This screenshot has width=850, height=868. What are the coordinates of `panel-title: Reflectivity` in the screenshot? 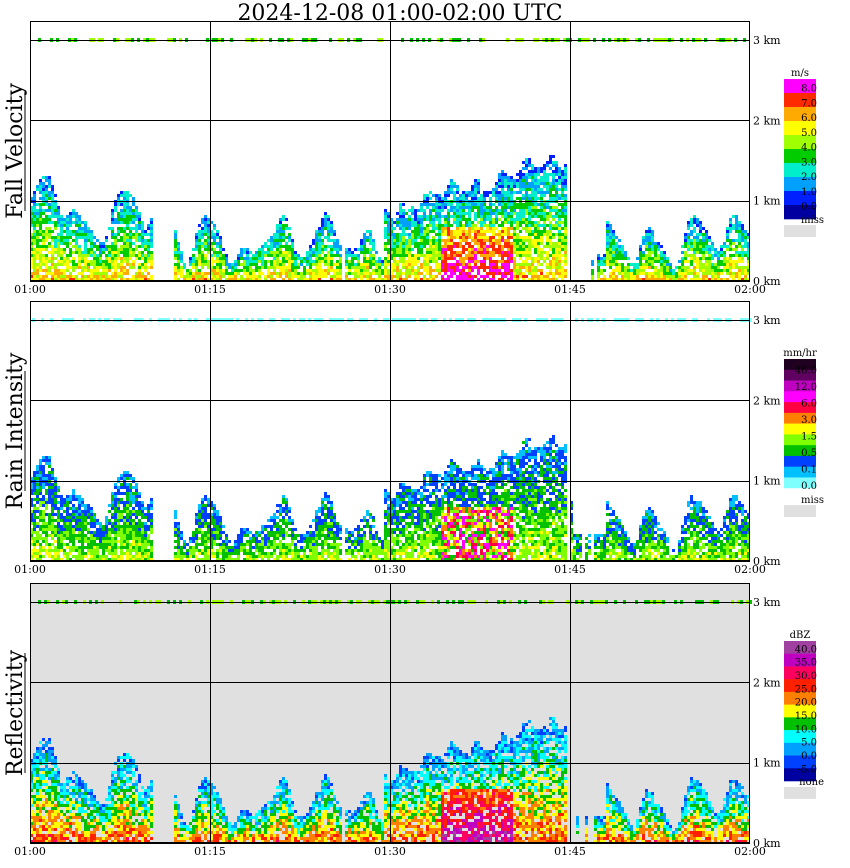 It's located at (15, 712).